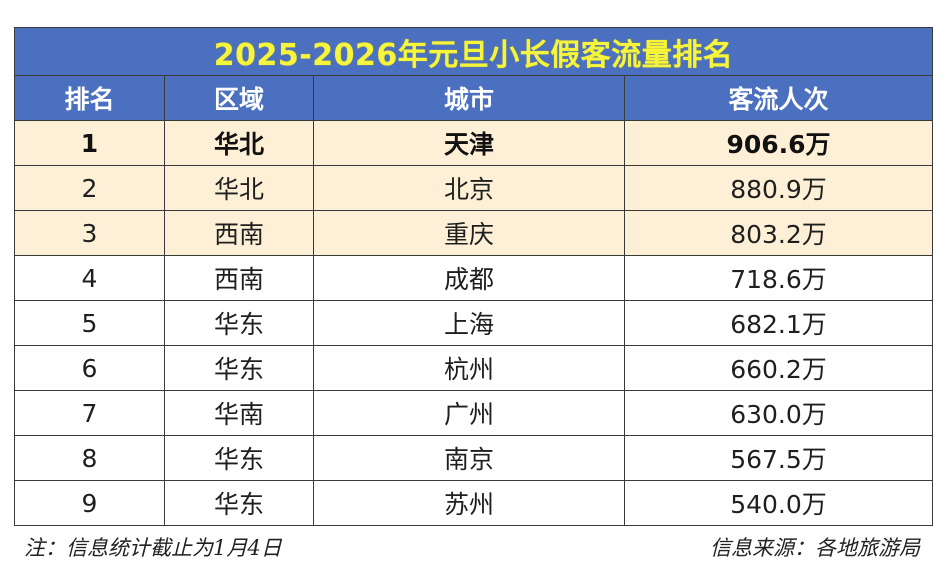 Image resolution: width=946 pixels, height=585 pixels. Describe the element at coordinates (778, 503) in the screenshot. I see `visitors-cell: 540.0万` at that location.